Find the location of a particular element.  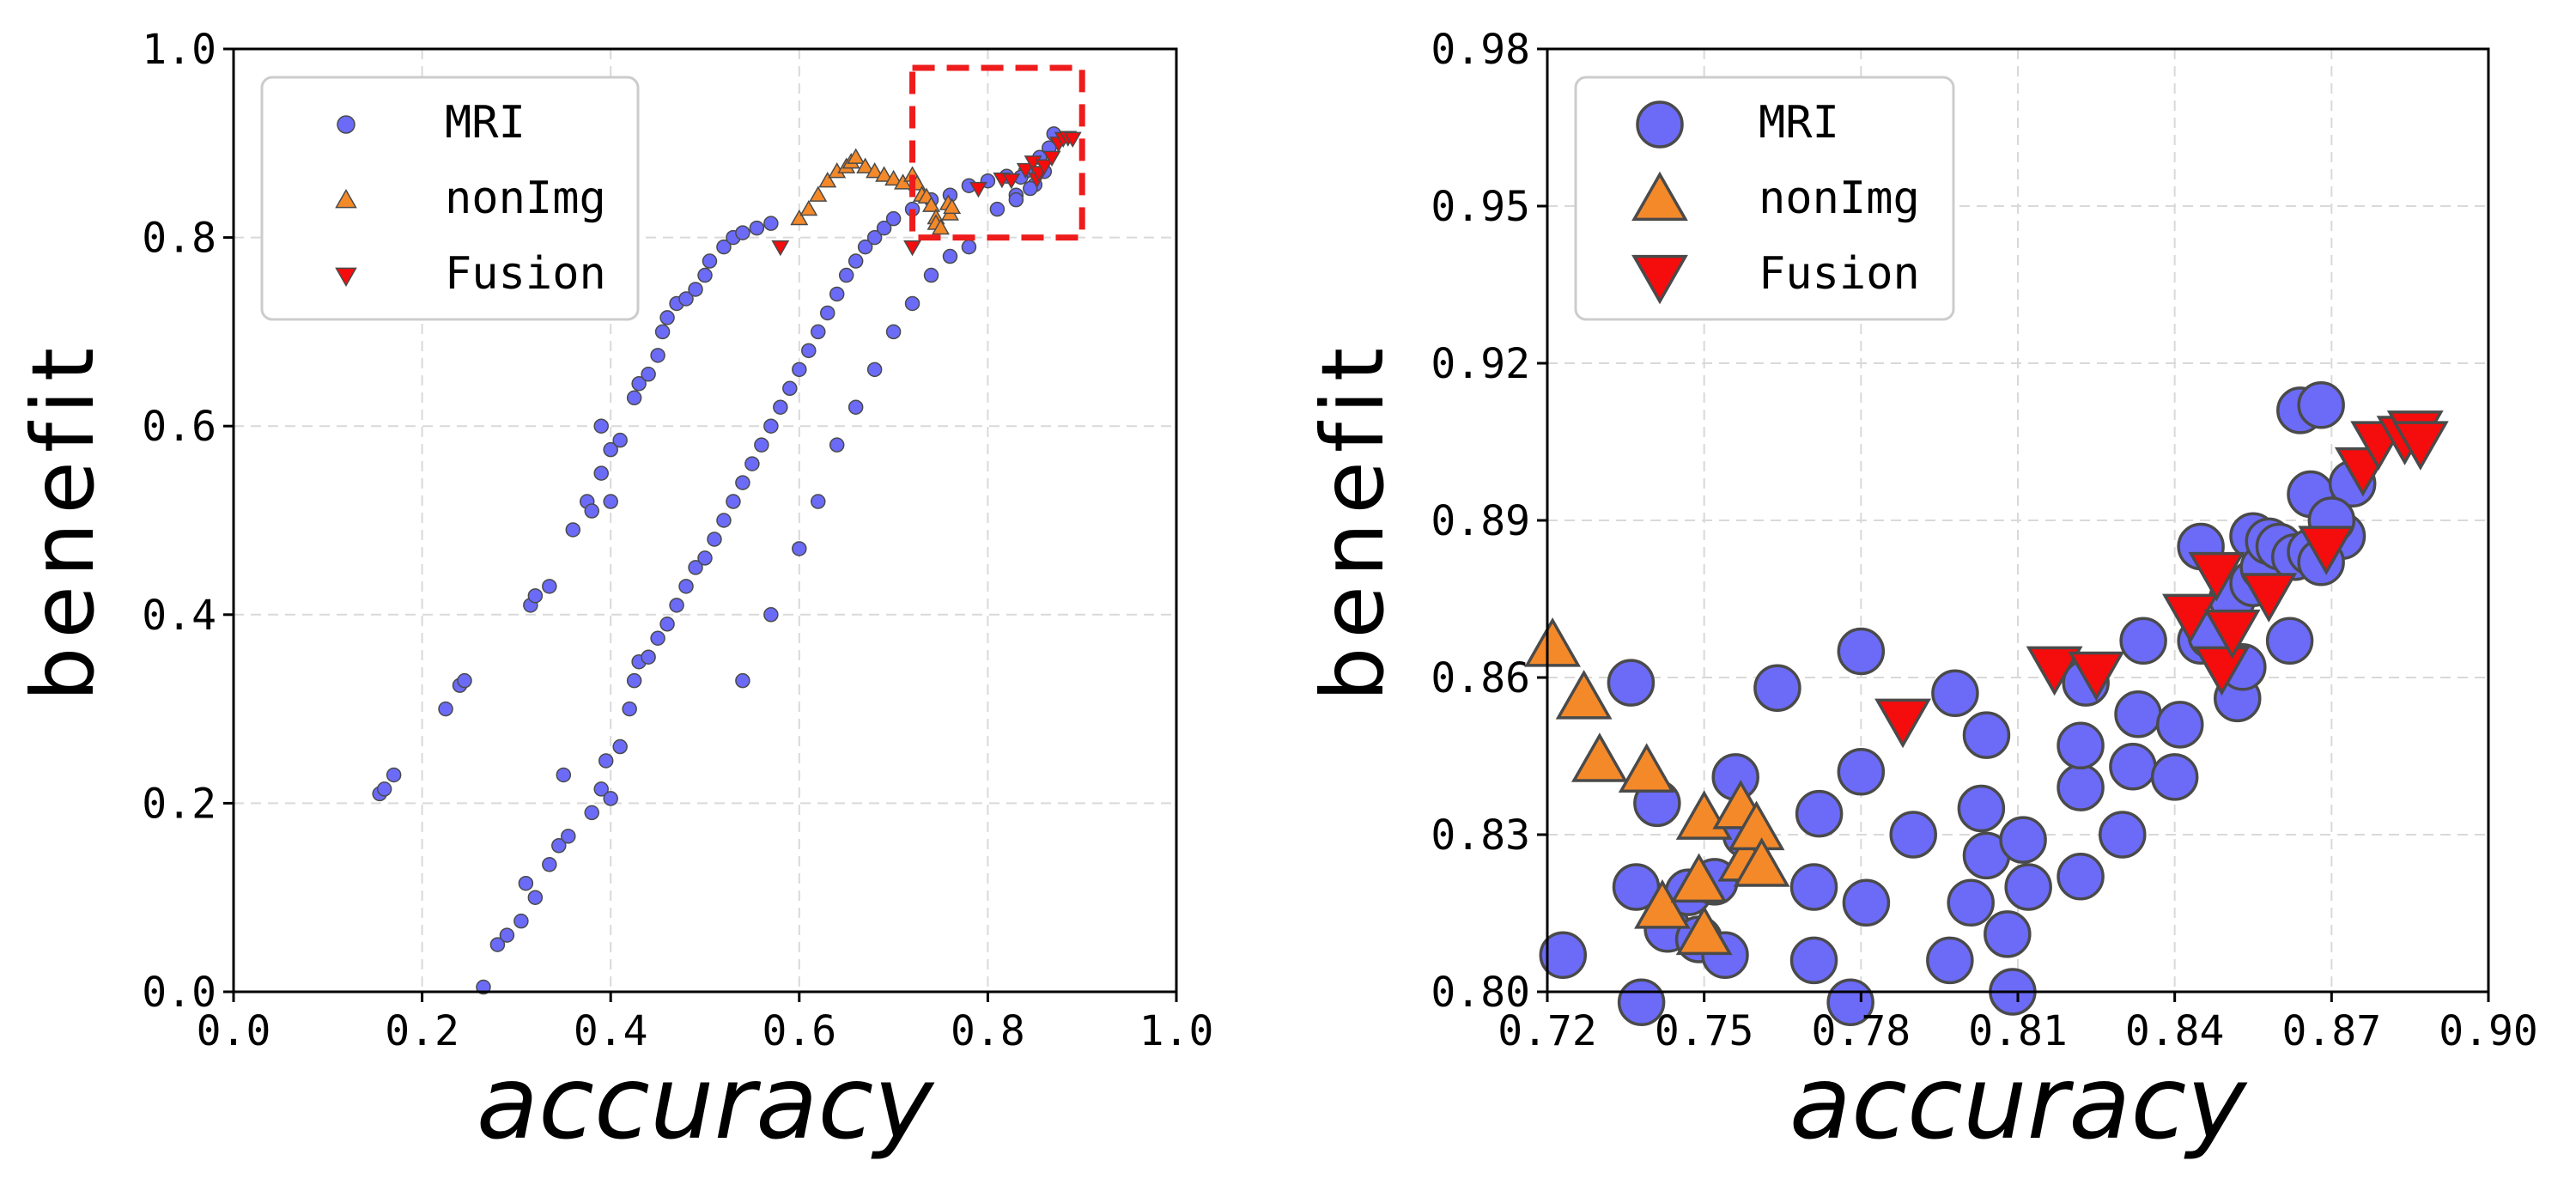

x-tick-label: 0.90 is located at coordinates (2488, 1031).